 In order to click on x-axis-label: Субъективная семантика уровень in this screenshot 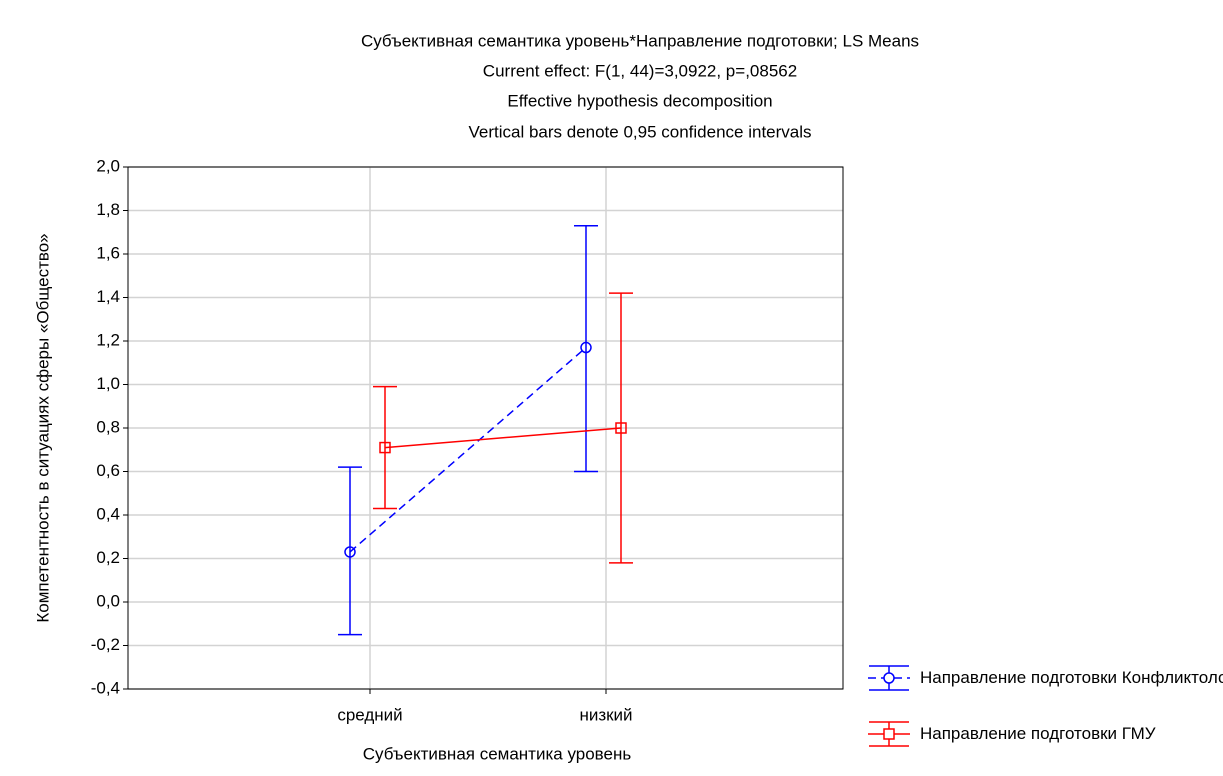, I will do `click(497, 753)`.